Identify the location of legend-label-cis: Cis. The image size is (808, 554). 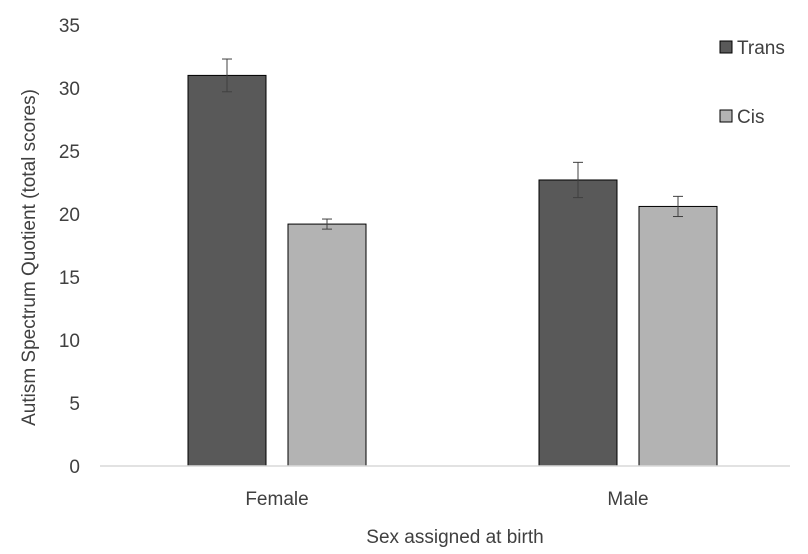
(750, 117).